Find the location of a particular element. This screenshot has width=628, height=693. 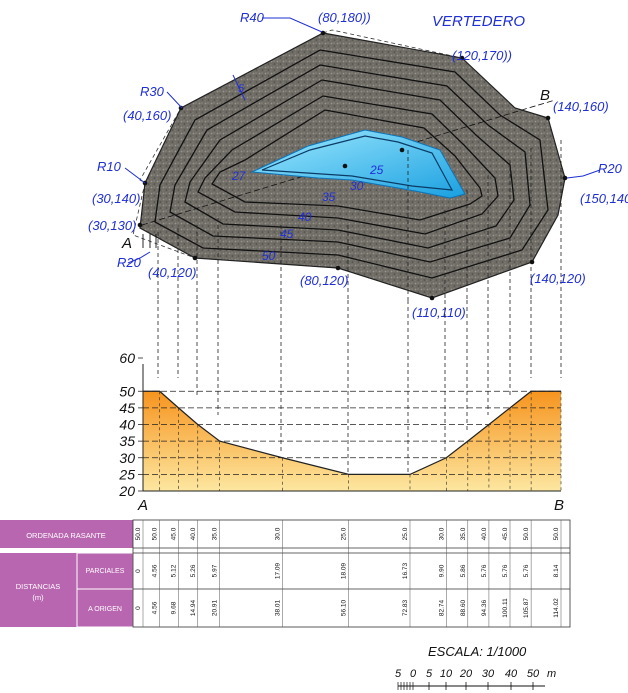

section-label-a: A is located at coordinates (126, 243).